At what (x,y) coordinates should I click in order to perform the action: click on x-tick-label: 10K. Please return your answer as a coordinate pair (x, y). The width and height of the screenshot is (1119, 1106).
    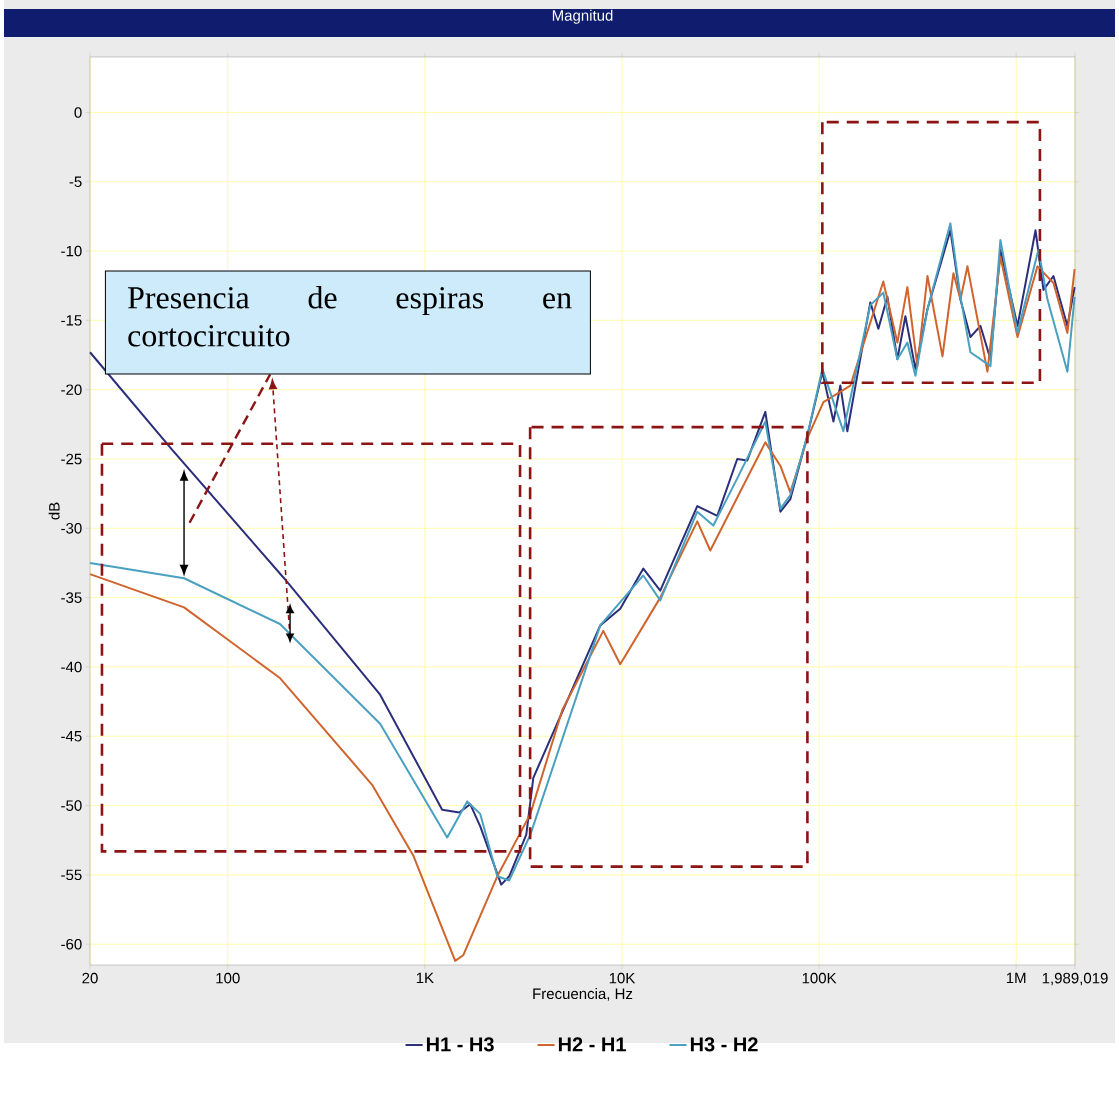
    Looking at the image, I should click on (622, 978).